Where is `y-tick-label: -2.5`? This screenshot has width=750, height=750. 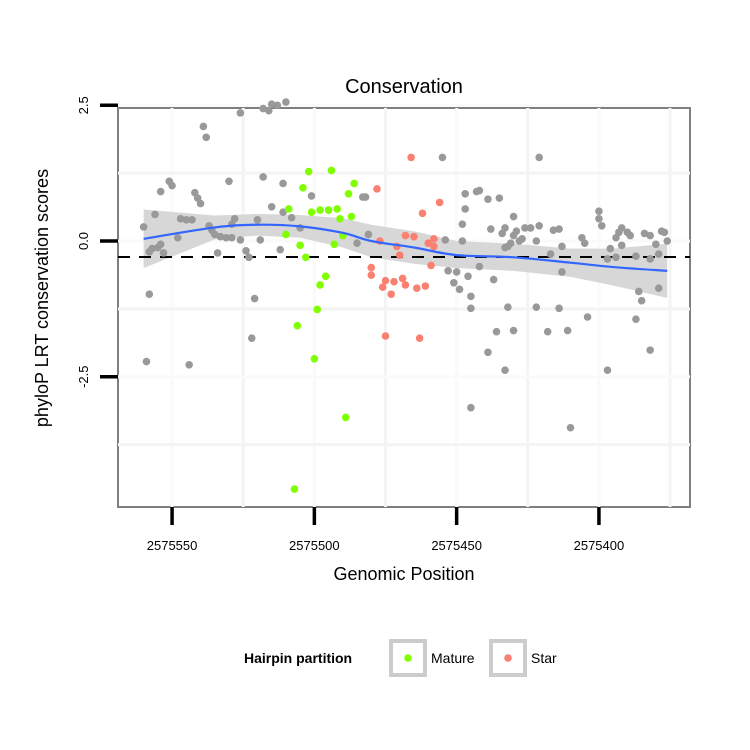
y-tick-label: -2.5 is located at coordinates (83, 377).